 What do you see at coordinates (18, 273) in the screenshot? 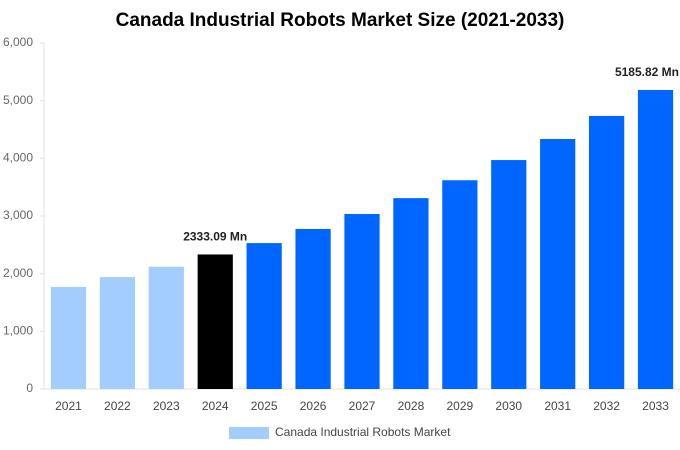
I see `y-tick-label: 2,000` at bounding box center [18, 273].